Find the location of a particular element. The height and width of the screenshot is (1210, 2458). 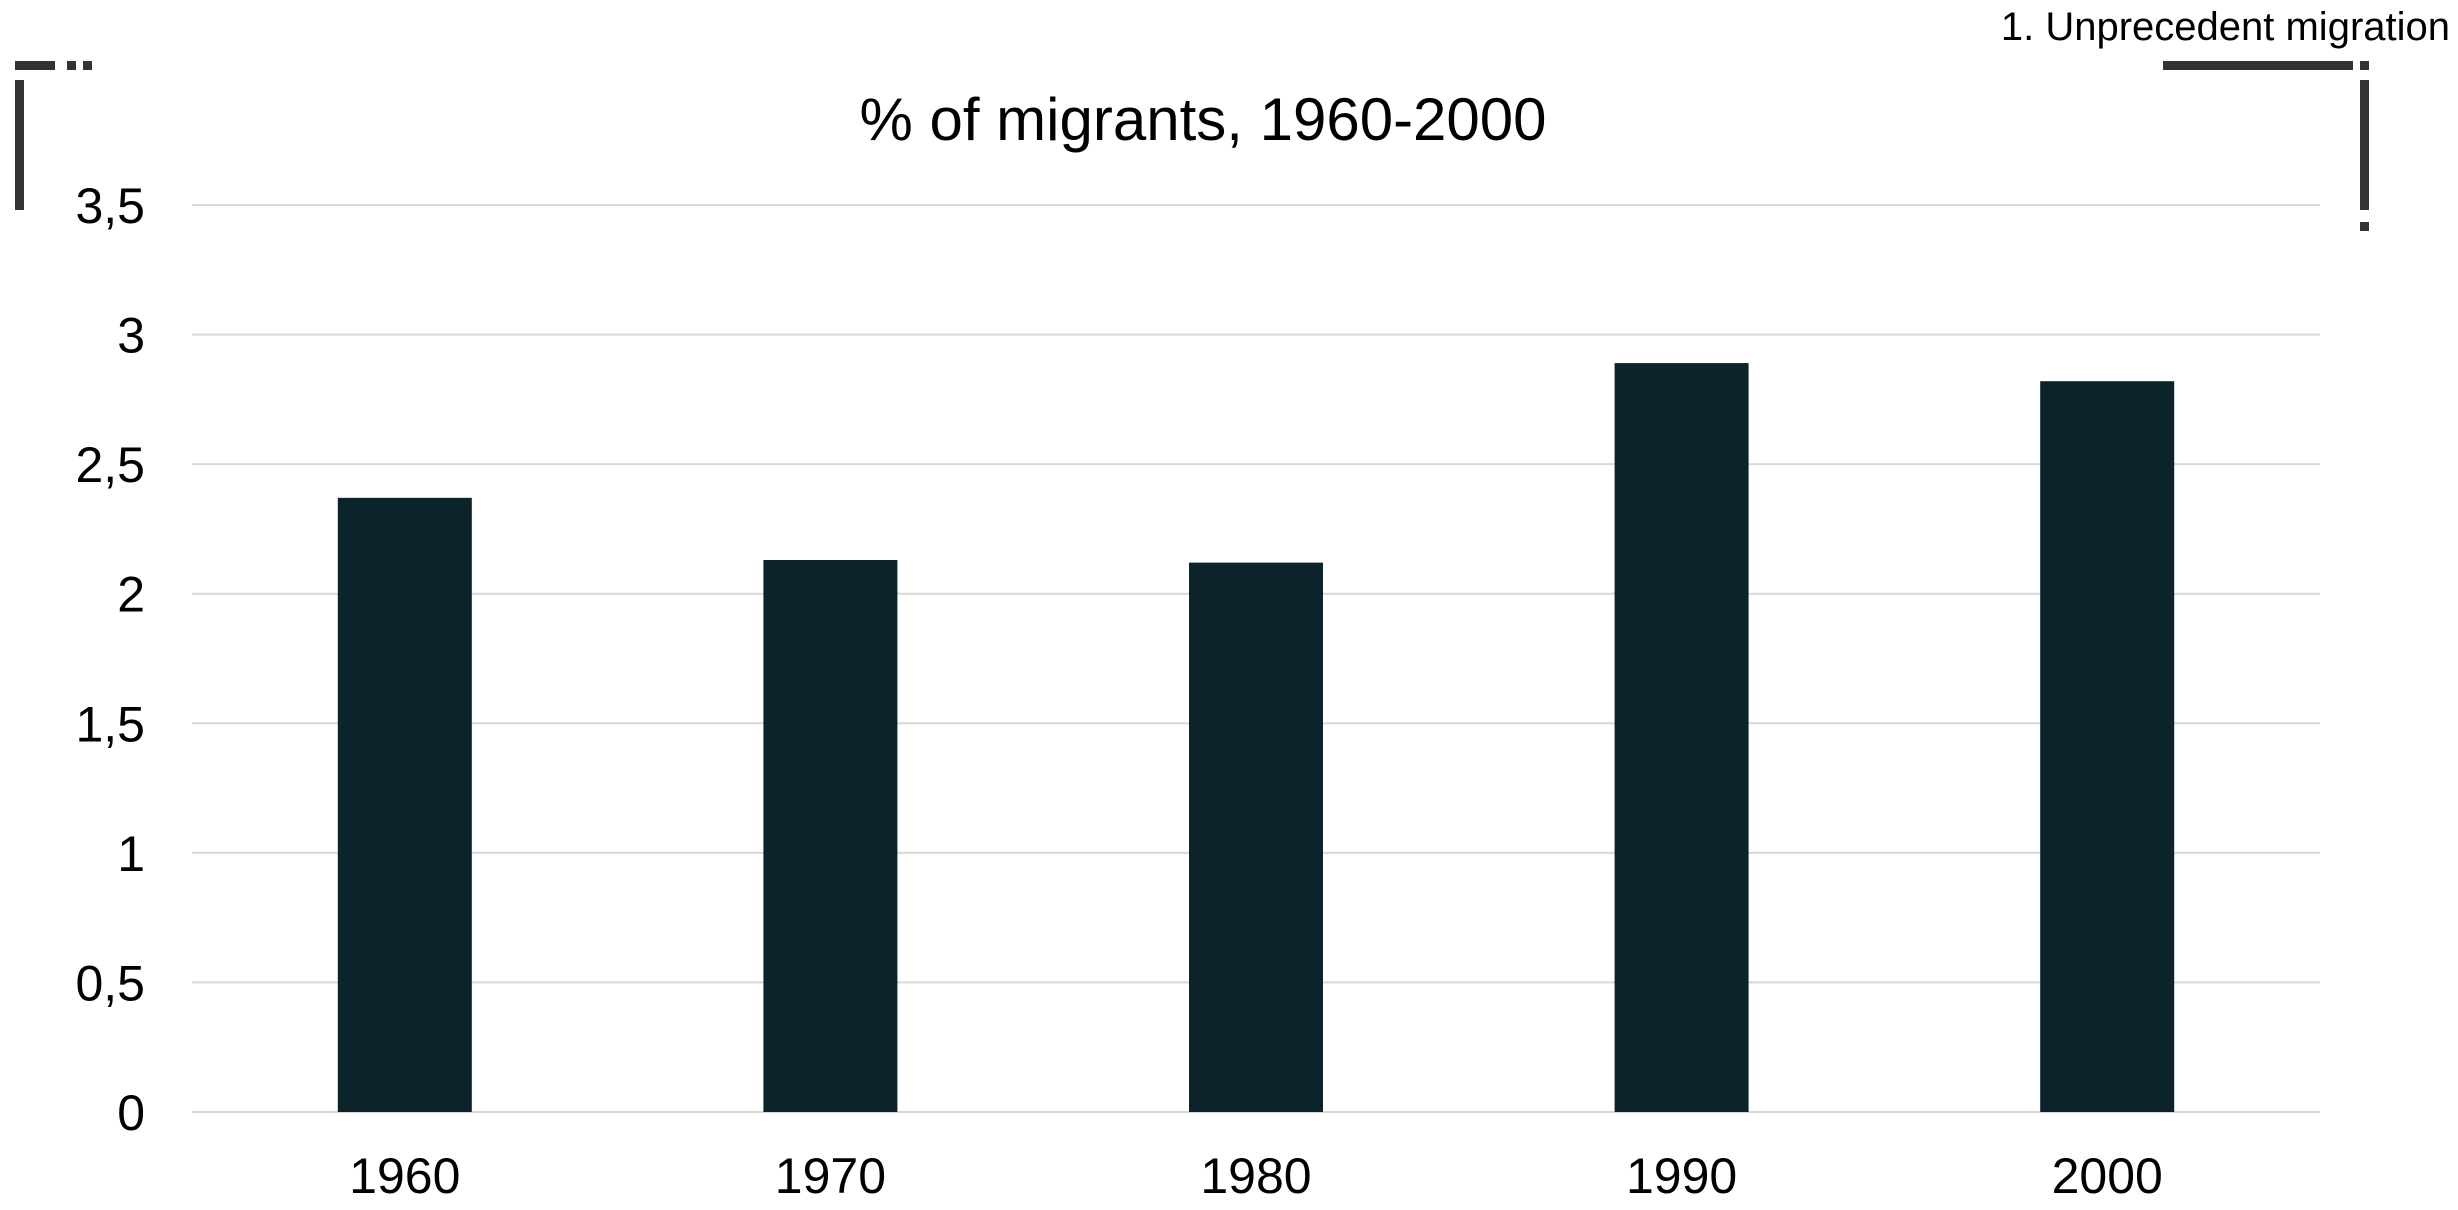

x-tick-label: 1990 is located at coordinates (1681, 1176).